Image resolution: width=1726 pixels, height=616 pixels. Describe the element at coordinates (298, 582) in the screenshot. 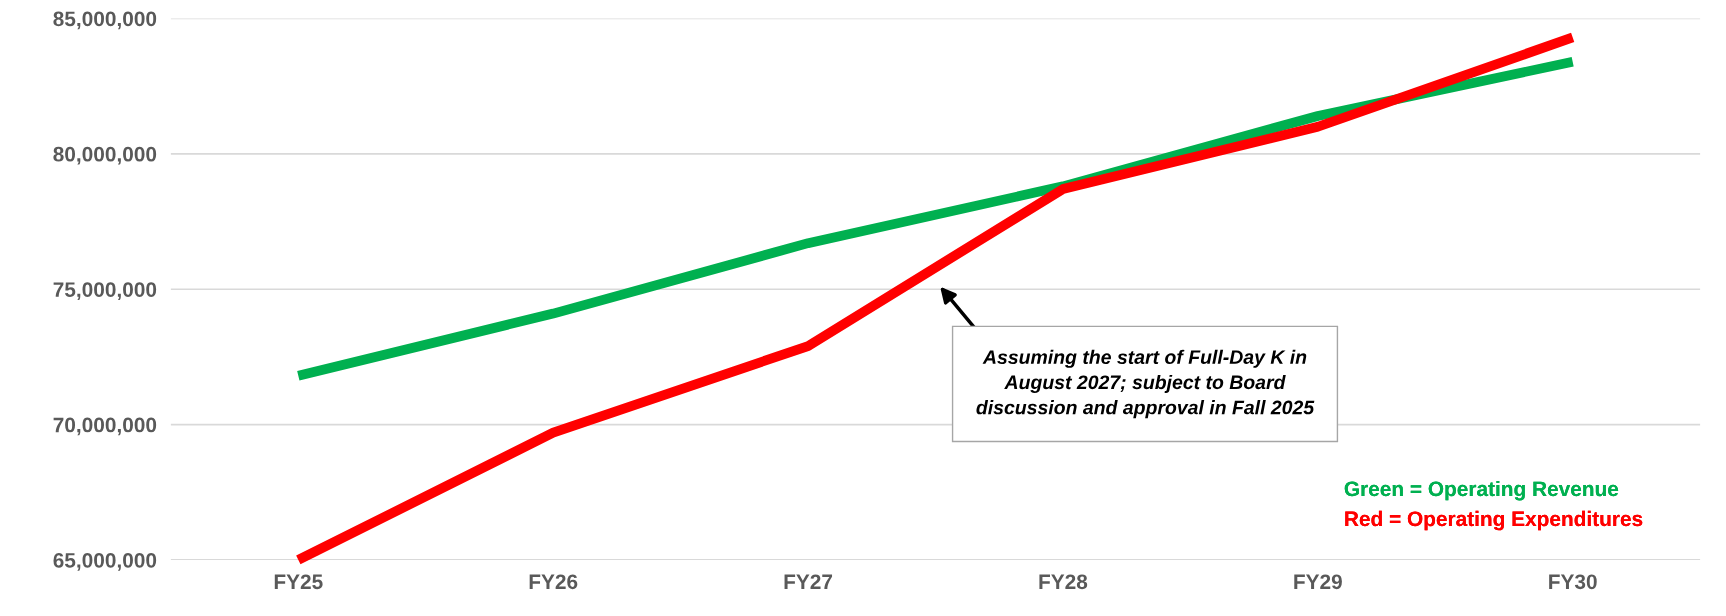

I see `x-tick-label: FY25` at that location.